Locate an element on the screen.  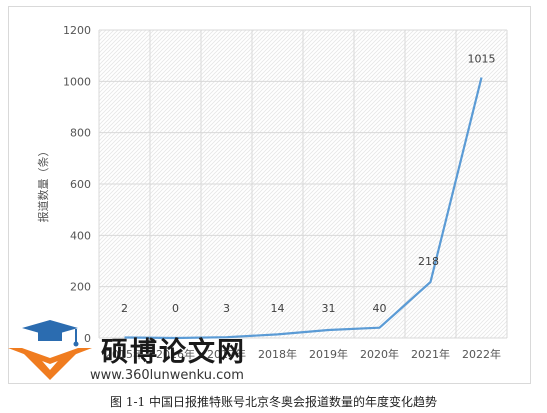
x-tick-label: 2016年 is located at coordinates (175, 354).